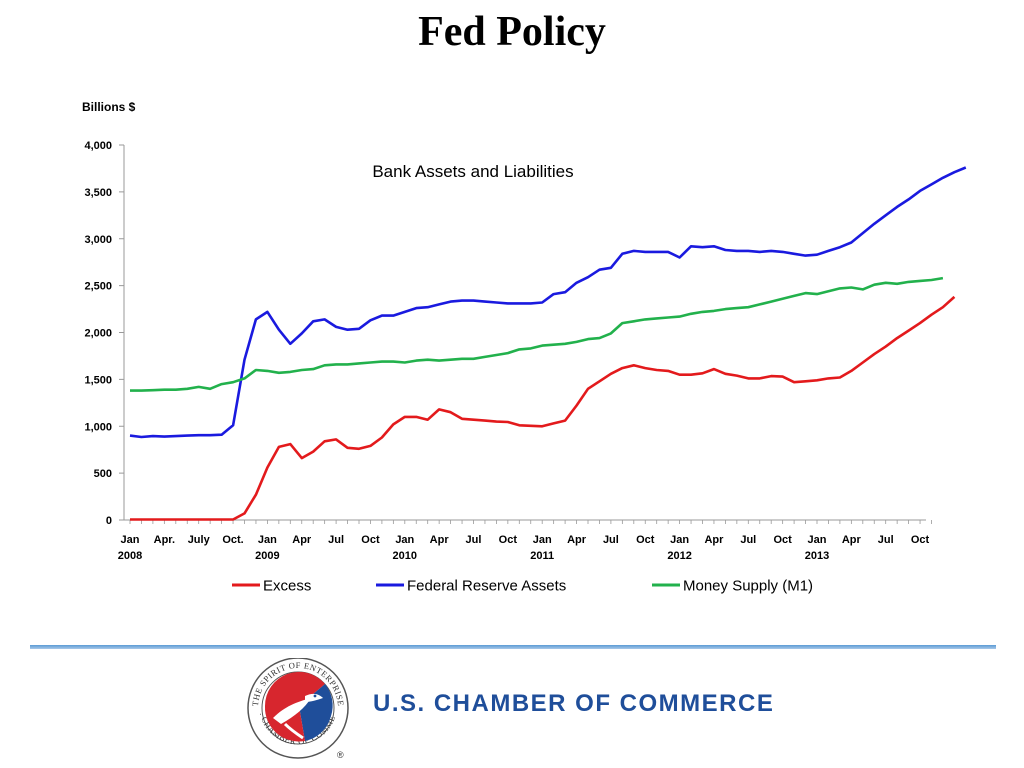  Describe the element at coordinates (98, 146) in the screenshot. I see `y-tick-label: 4,000` at that location.